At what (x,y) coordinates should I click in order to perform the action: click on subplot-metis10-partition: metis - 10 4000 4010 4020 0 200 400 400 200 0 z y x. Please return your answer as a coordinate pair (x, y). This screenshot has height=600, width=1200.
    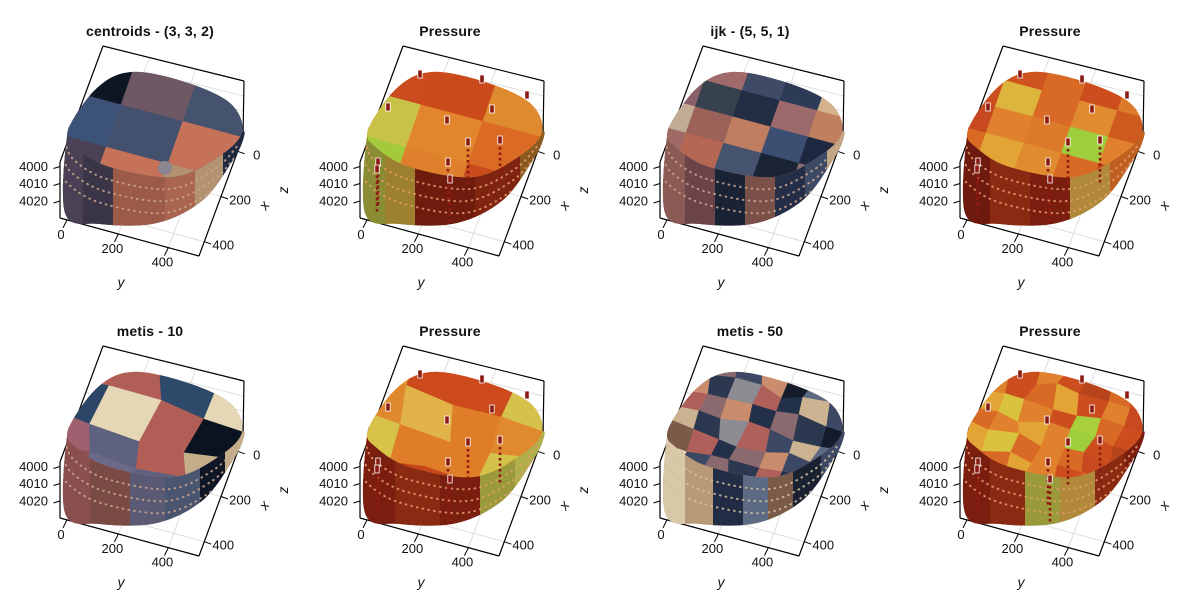
    Looking at the image, I should click on (150, 450).